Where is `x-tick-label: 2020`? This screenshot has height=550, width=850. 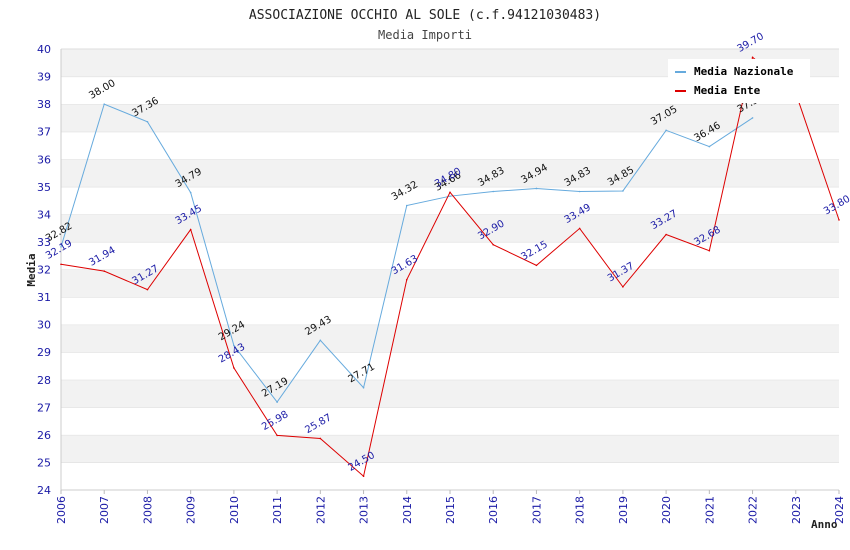
x-tick-label: 2020 is located at coordinates (666, 510).